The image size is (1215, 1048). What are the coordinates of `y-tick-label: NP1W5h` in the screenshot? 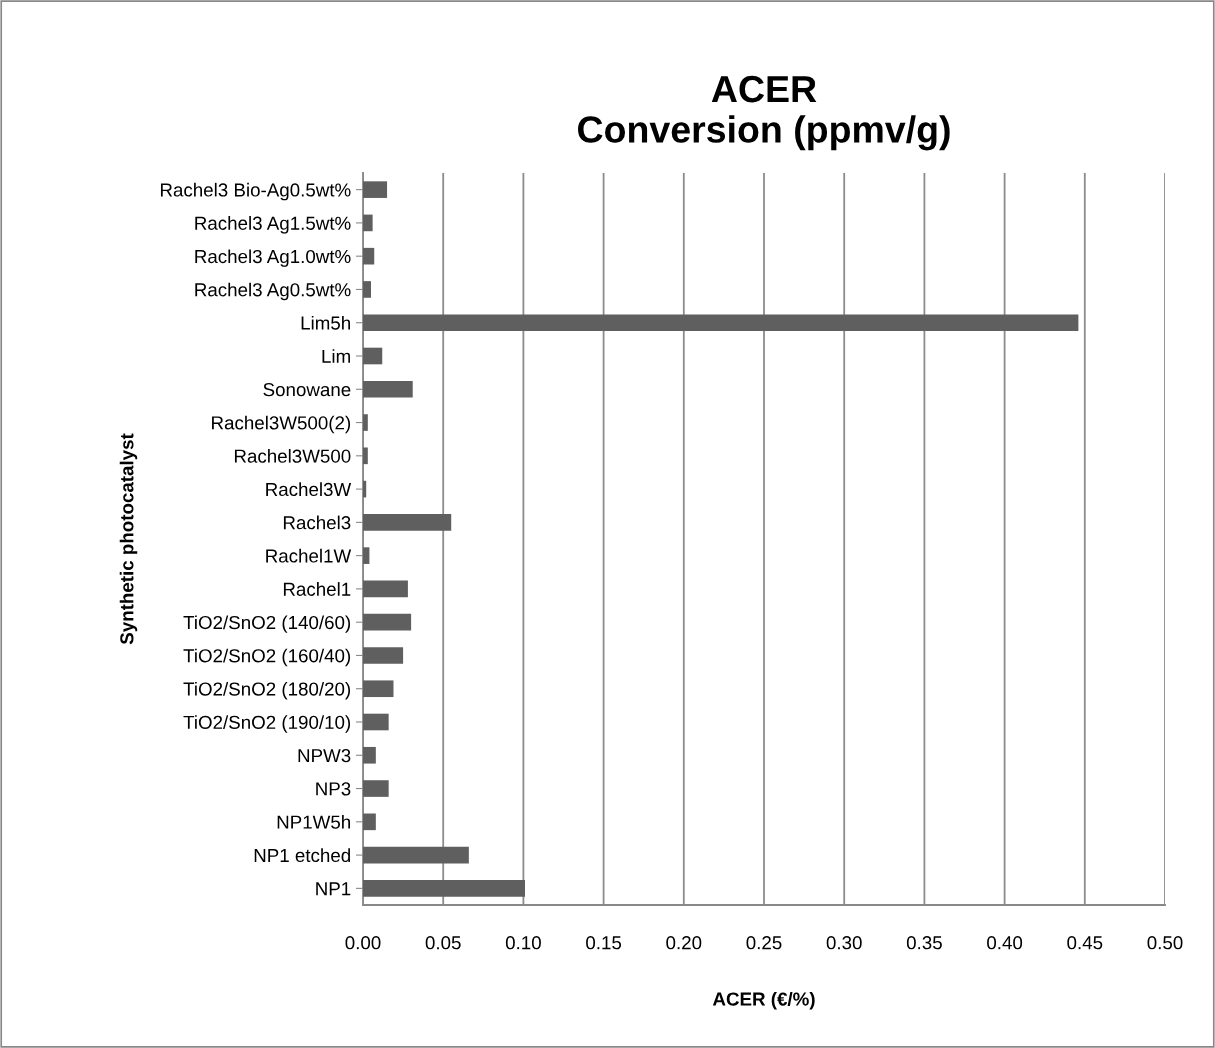 It's located at (313, 822).